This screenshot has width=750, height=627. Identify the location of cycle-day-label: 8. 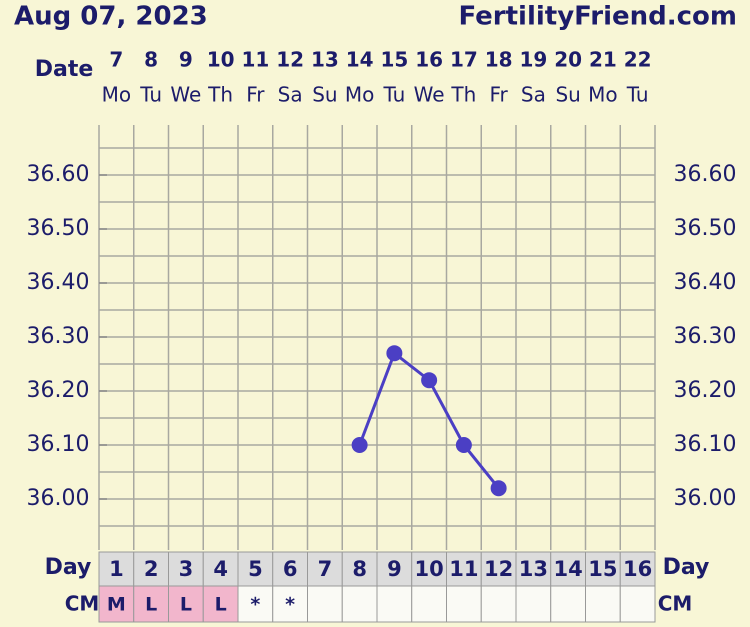
(359, 569).